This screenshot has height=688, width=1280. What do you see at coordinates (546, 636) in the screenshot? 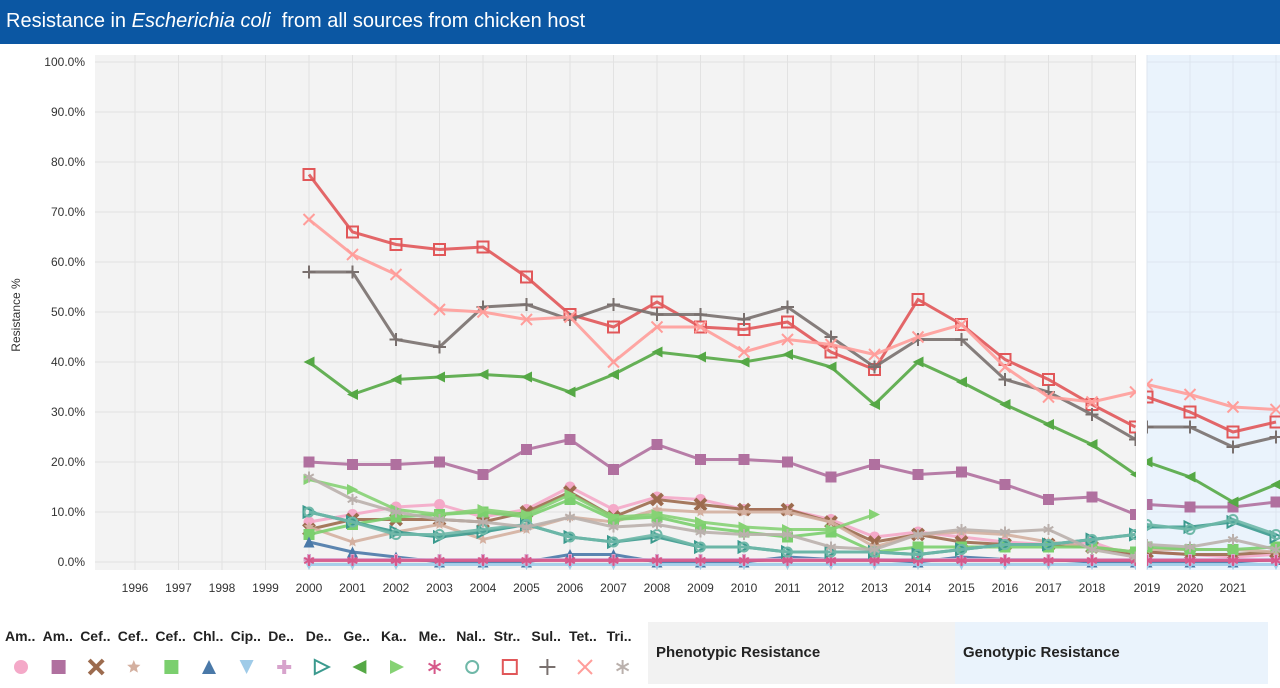
I see `legend-label: Sul..` at bounding box center [546, 636].